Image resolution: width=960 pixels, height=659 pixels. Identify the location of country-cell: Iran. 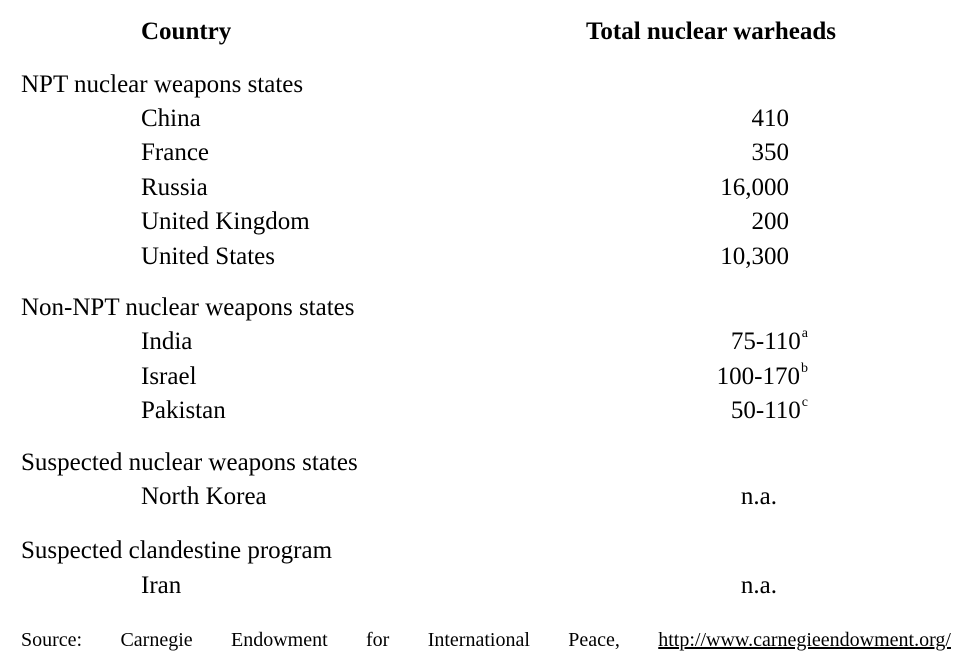
(161, 585).